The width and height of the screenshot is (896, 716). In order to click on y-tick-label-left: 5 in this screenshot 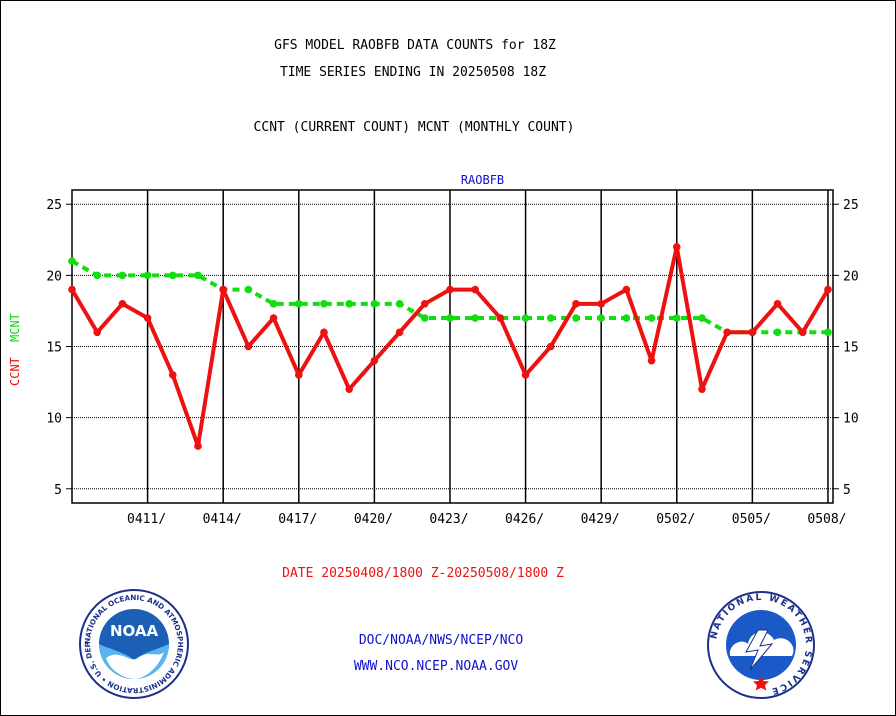, I will do `click(58, 490)`.